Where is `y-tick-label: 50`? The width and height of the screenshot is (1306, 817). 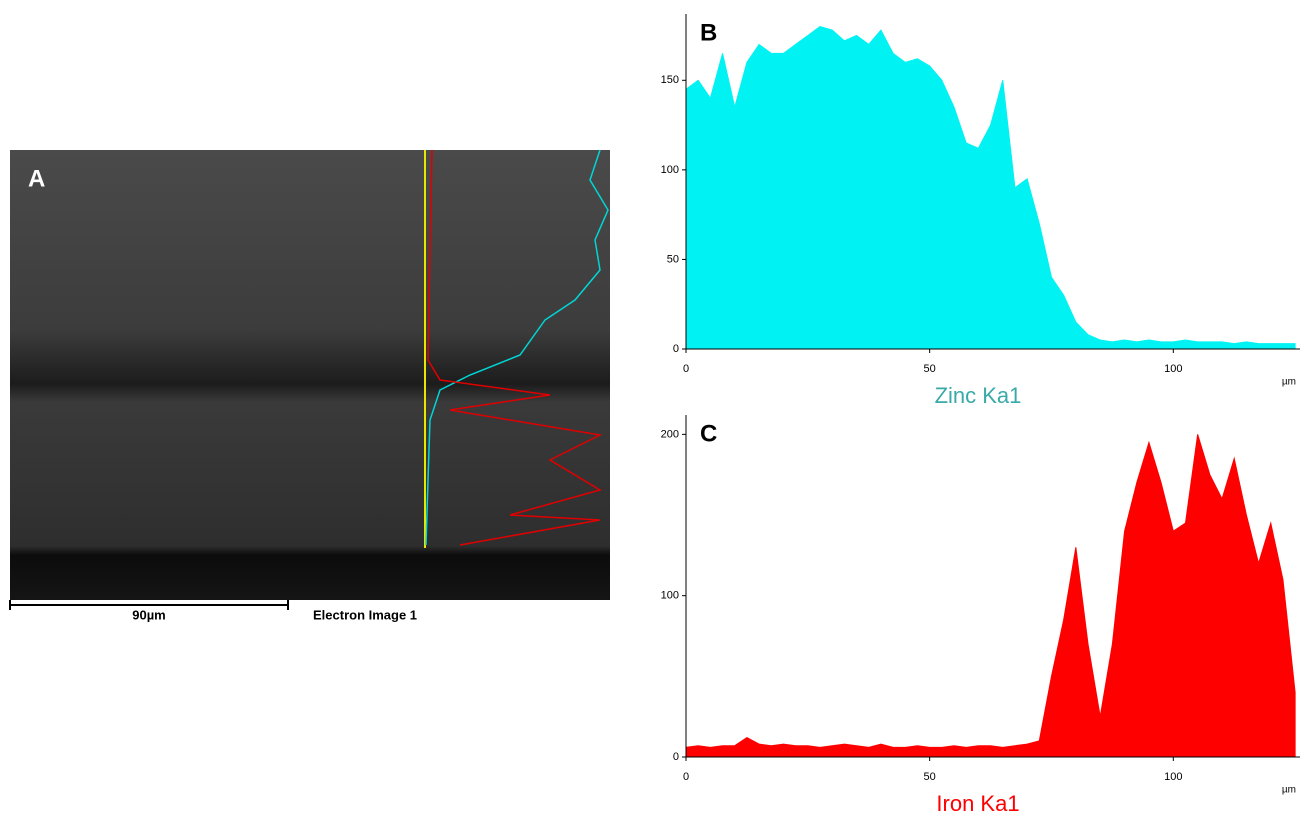
y-tick-label: 50 is located at coordinates (673, 259).